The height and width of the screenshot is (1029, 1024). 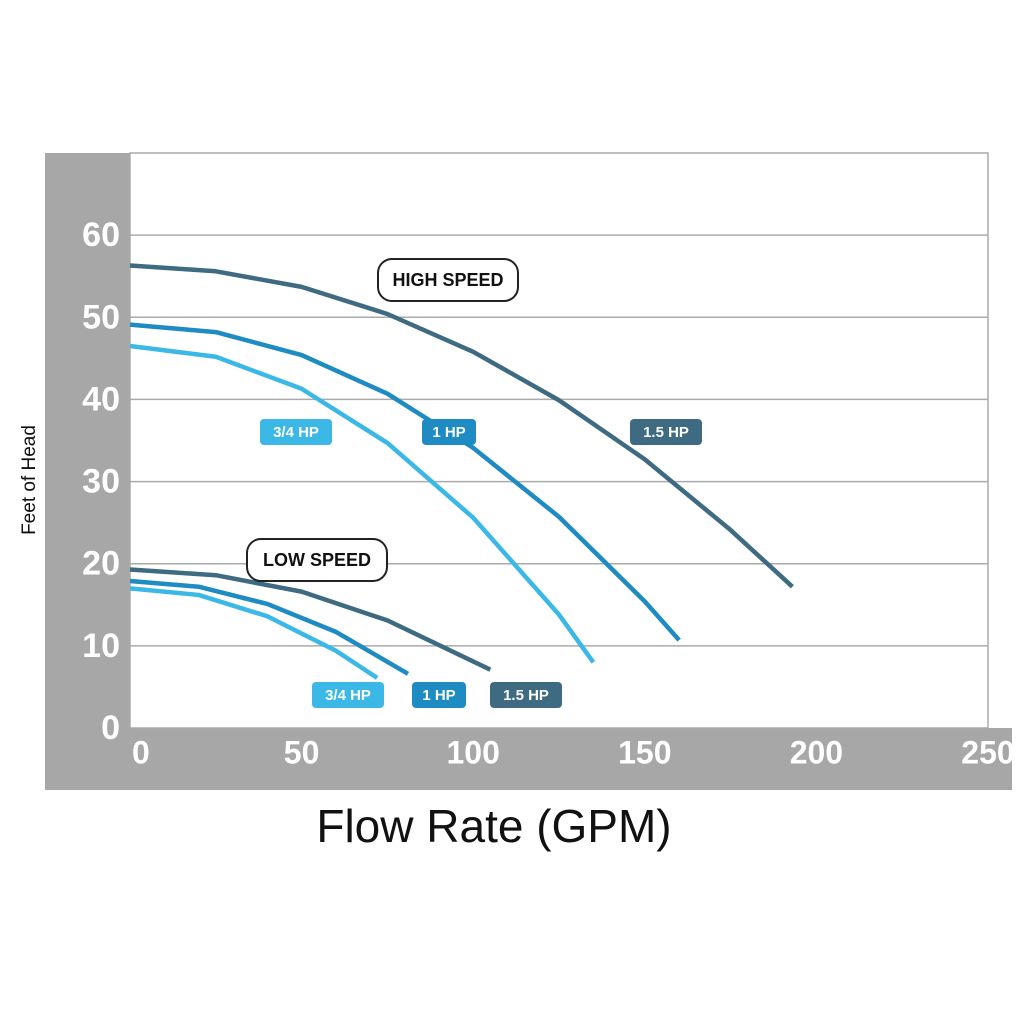 What do you see at coordinates (101, 564) in the screenshot?
I see `y-tick-label: 20` at bounding box center [101, 564].